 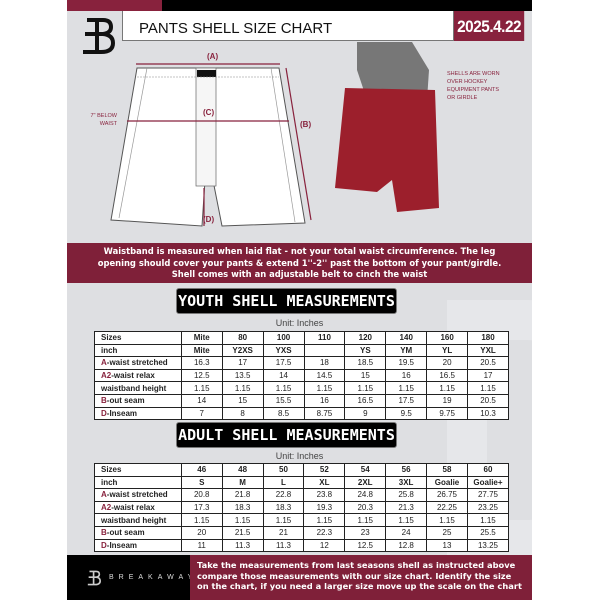 I want to click on table-row: inch S M L XL 2XL 3XL Goalie Goalie+, so click(x=302, y=482).